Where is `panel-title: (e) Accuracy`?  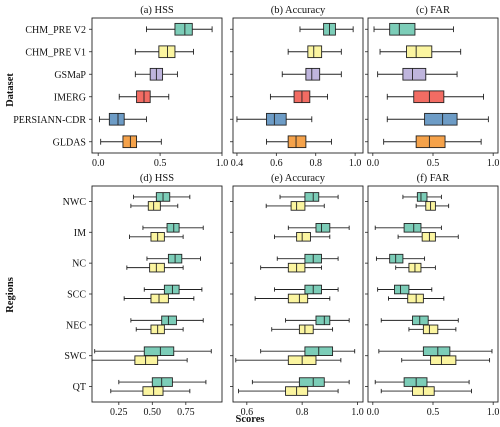 panel-title: (e) Accuracy is located at coordinates (298, 178).